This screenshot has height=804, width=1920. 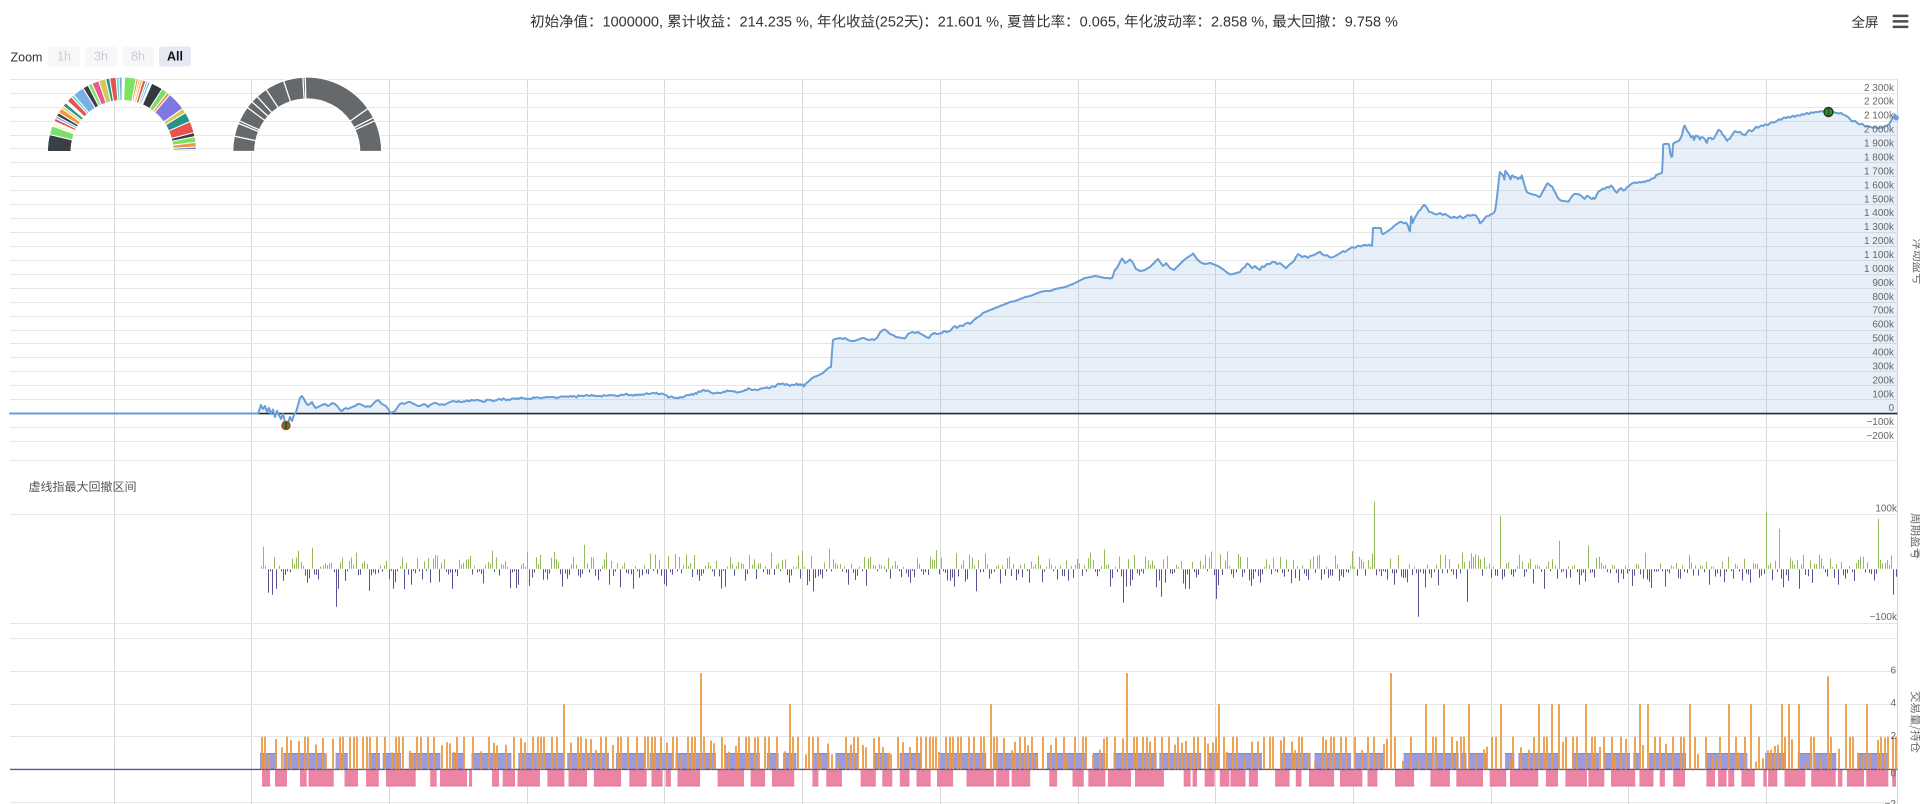 What do you see at coordinates (1879, 158) in the screenshot?
I see `svg-text: 1 800k` at bounding box center [1879, 158].